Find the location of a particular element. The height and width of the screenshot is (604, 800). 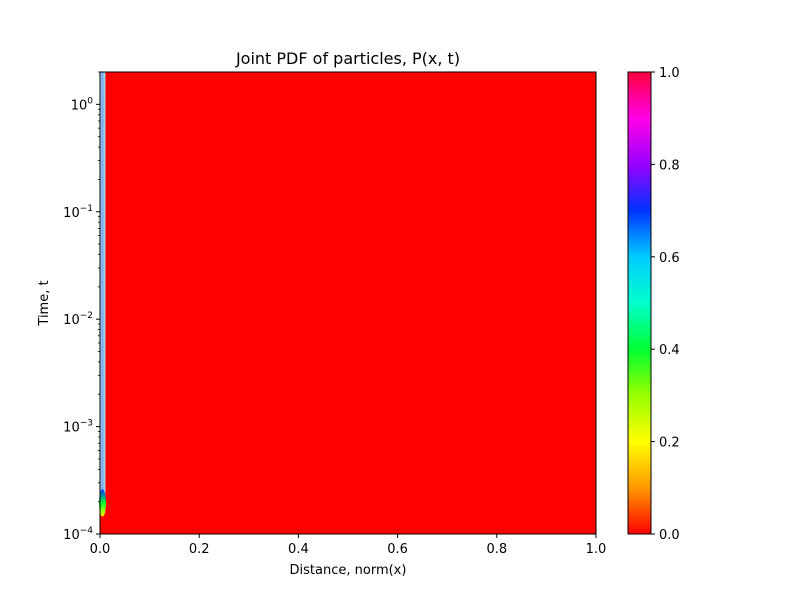

colorbar-tick-label: 1.0 is located at coordinates (669, 73).